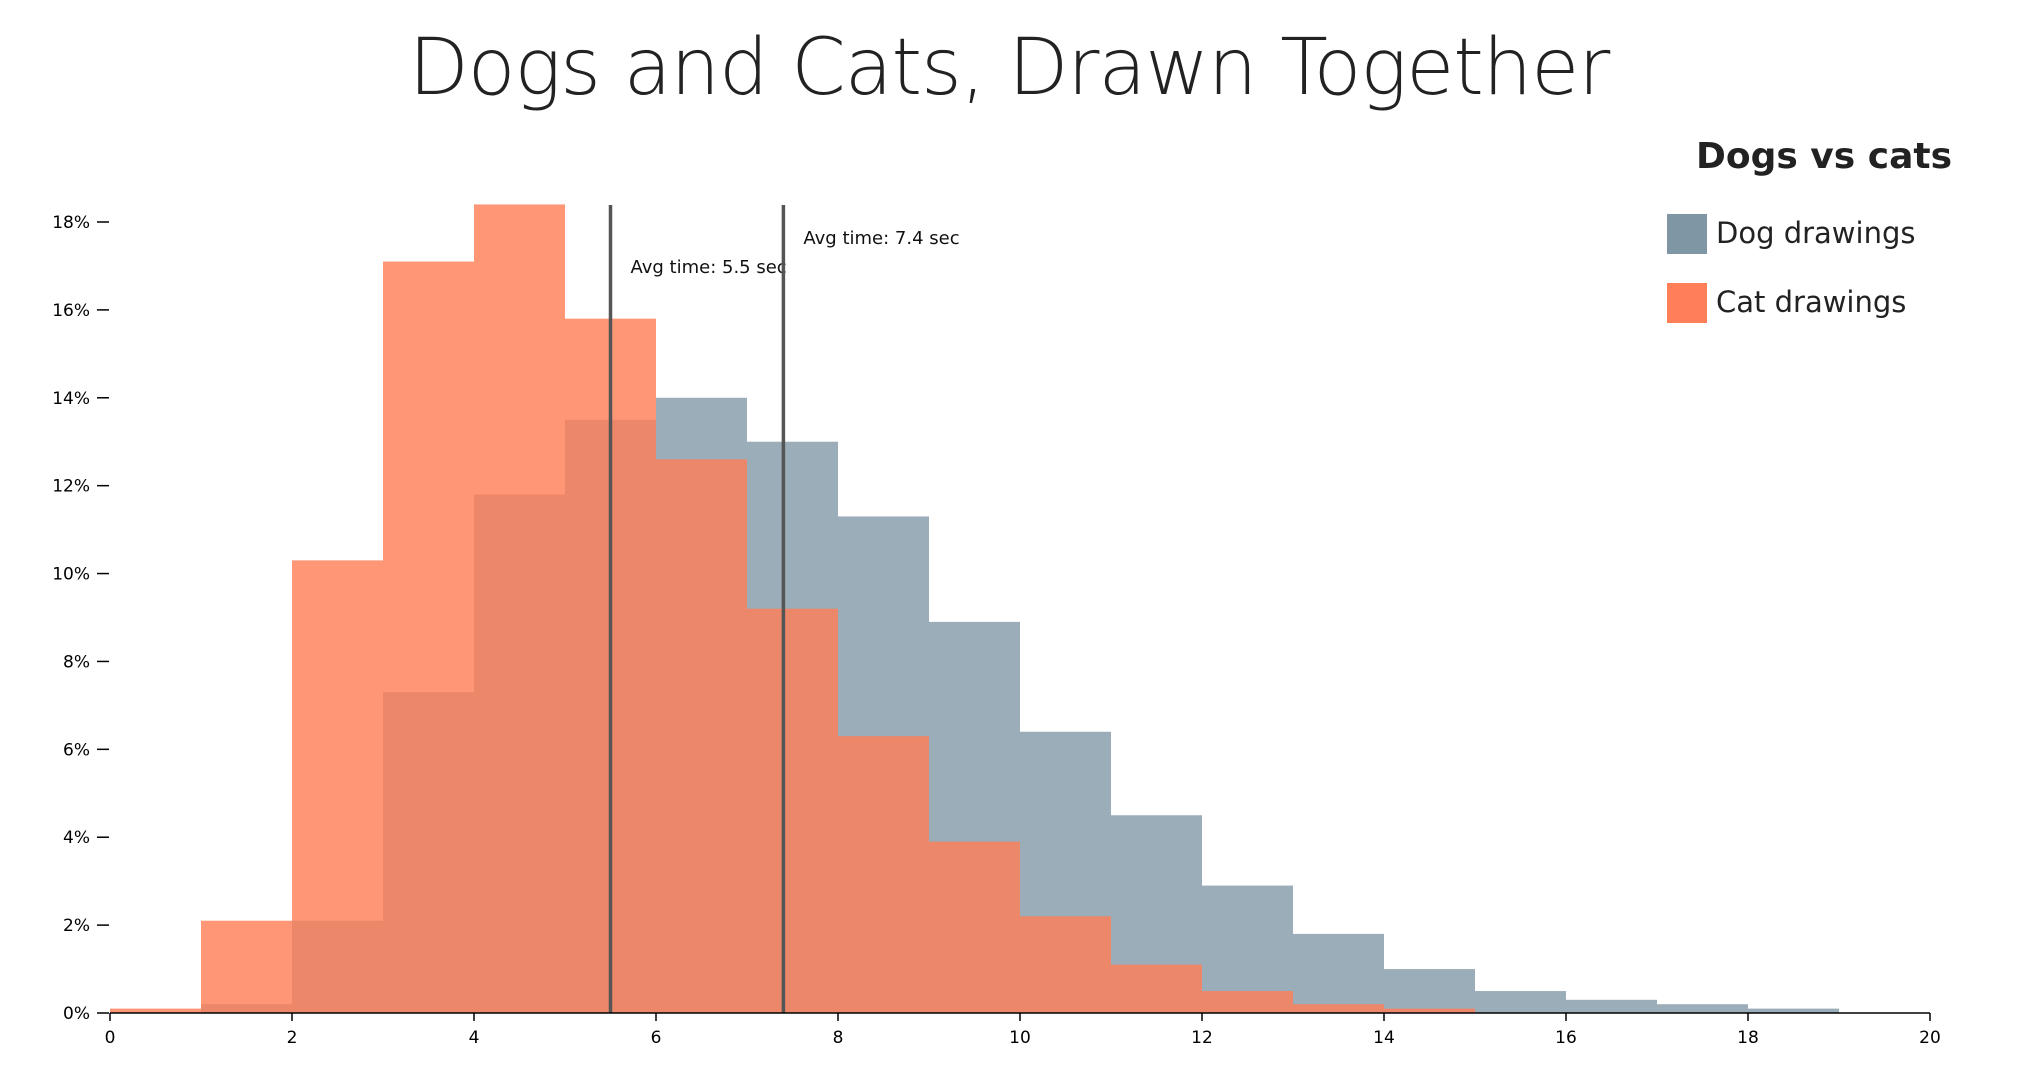 This screenshot has width=2018, height=1082. I want to click on legend: Dogs vs cats Dog drawings Cat drawings, so click(1809, 229).